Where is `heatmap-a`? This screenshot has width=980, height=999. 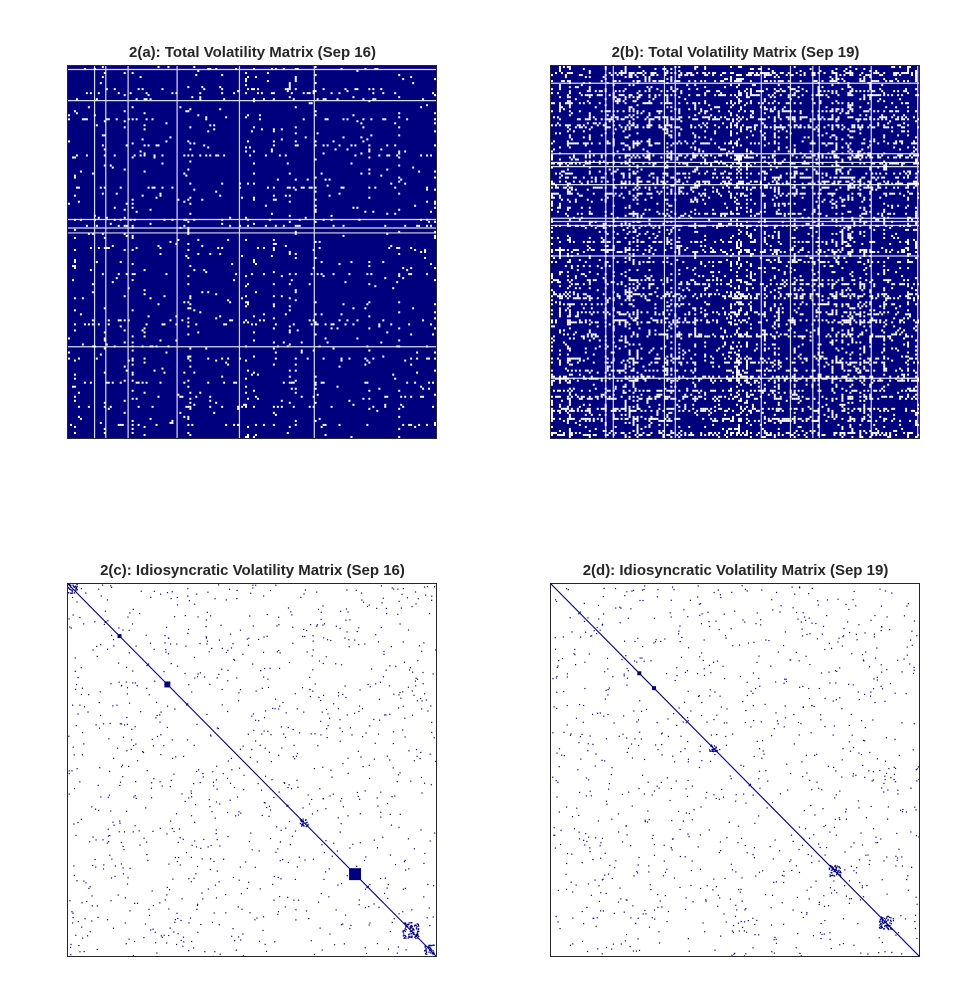 heatmap-a is located at coordinates (252, 252).